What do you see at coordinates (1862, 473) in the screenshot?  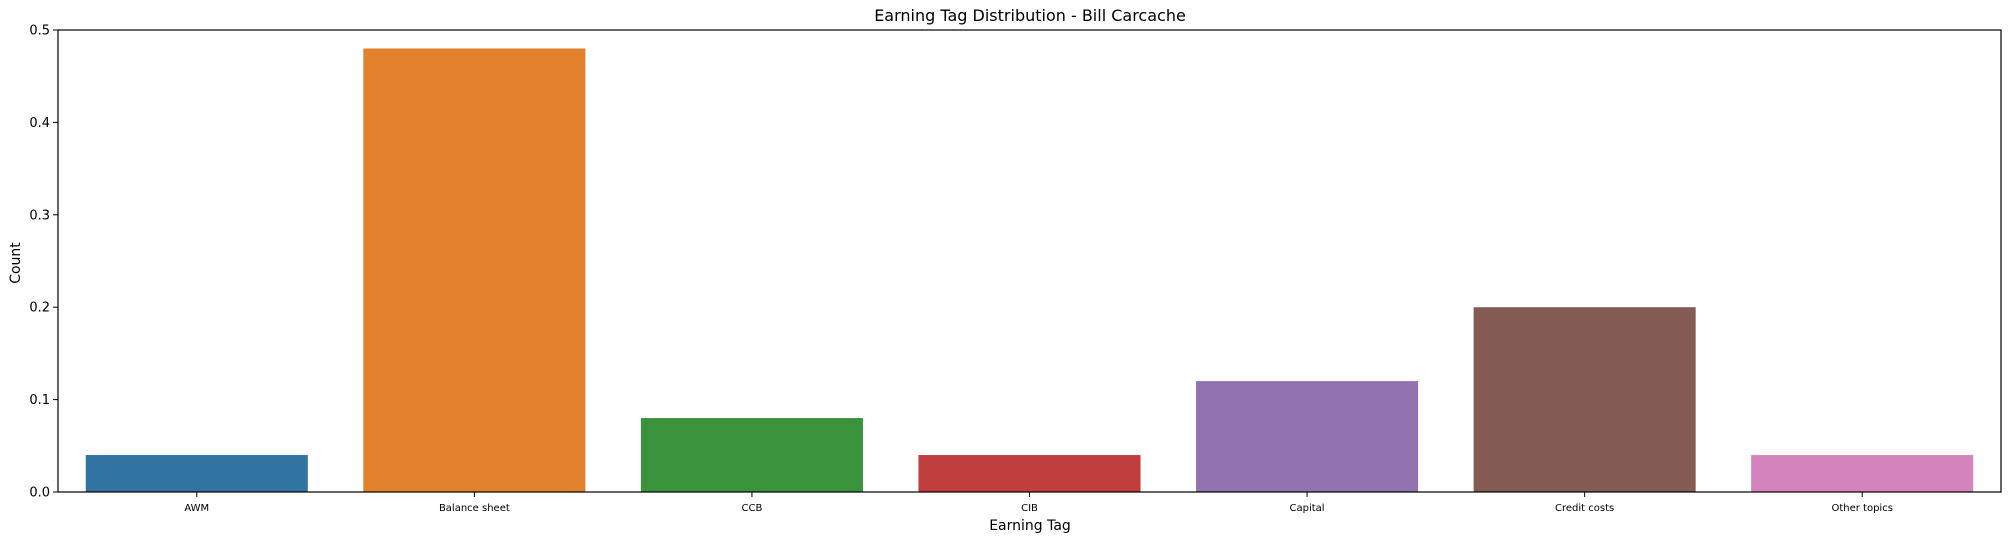 I see `bar-other-topics` at bounding box center [1862, 473].